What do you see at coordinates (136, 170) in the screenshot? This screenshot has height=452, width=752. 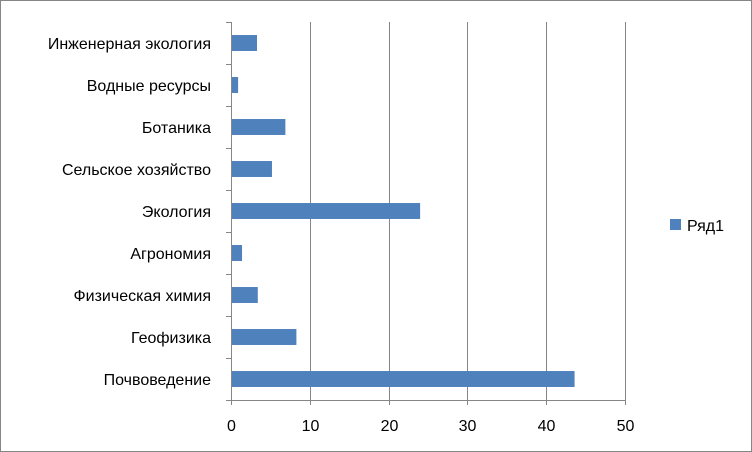 I see `category-label-4: Сельское хозяйство` at bounding box center [136, 170].